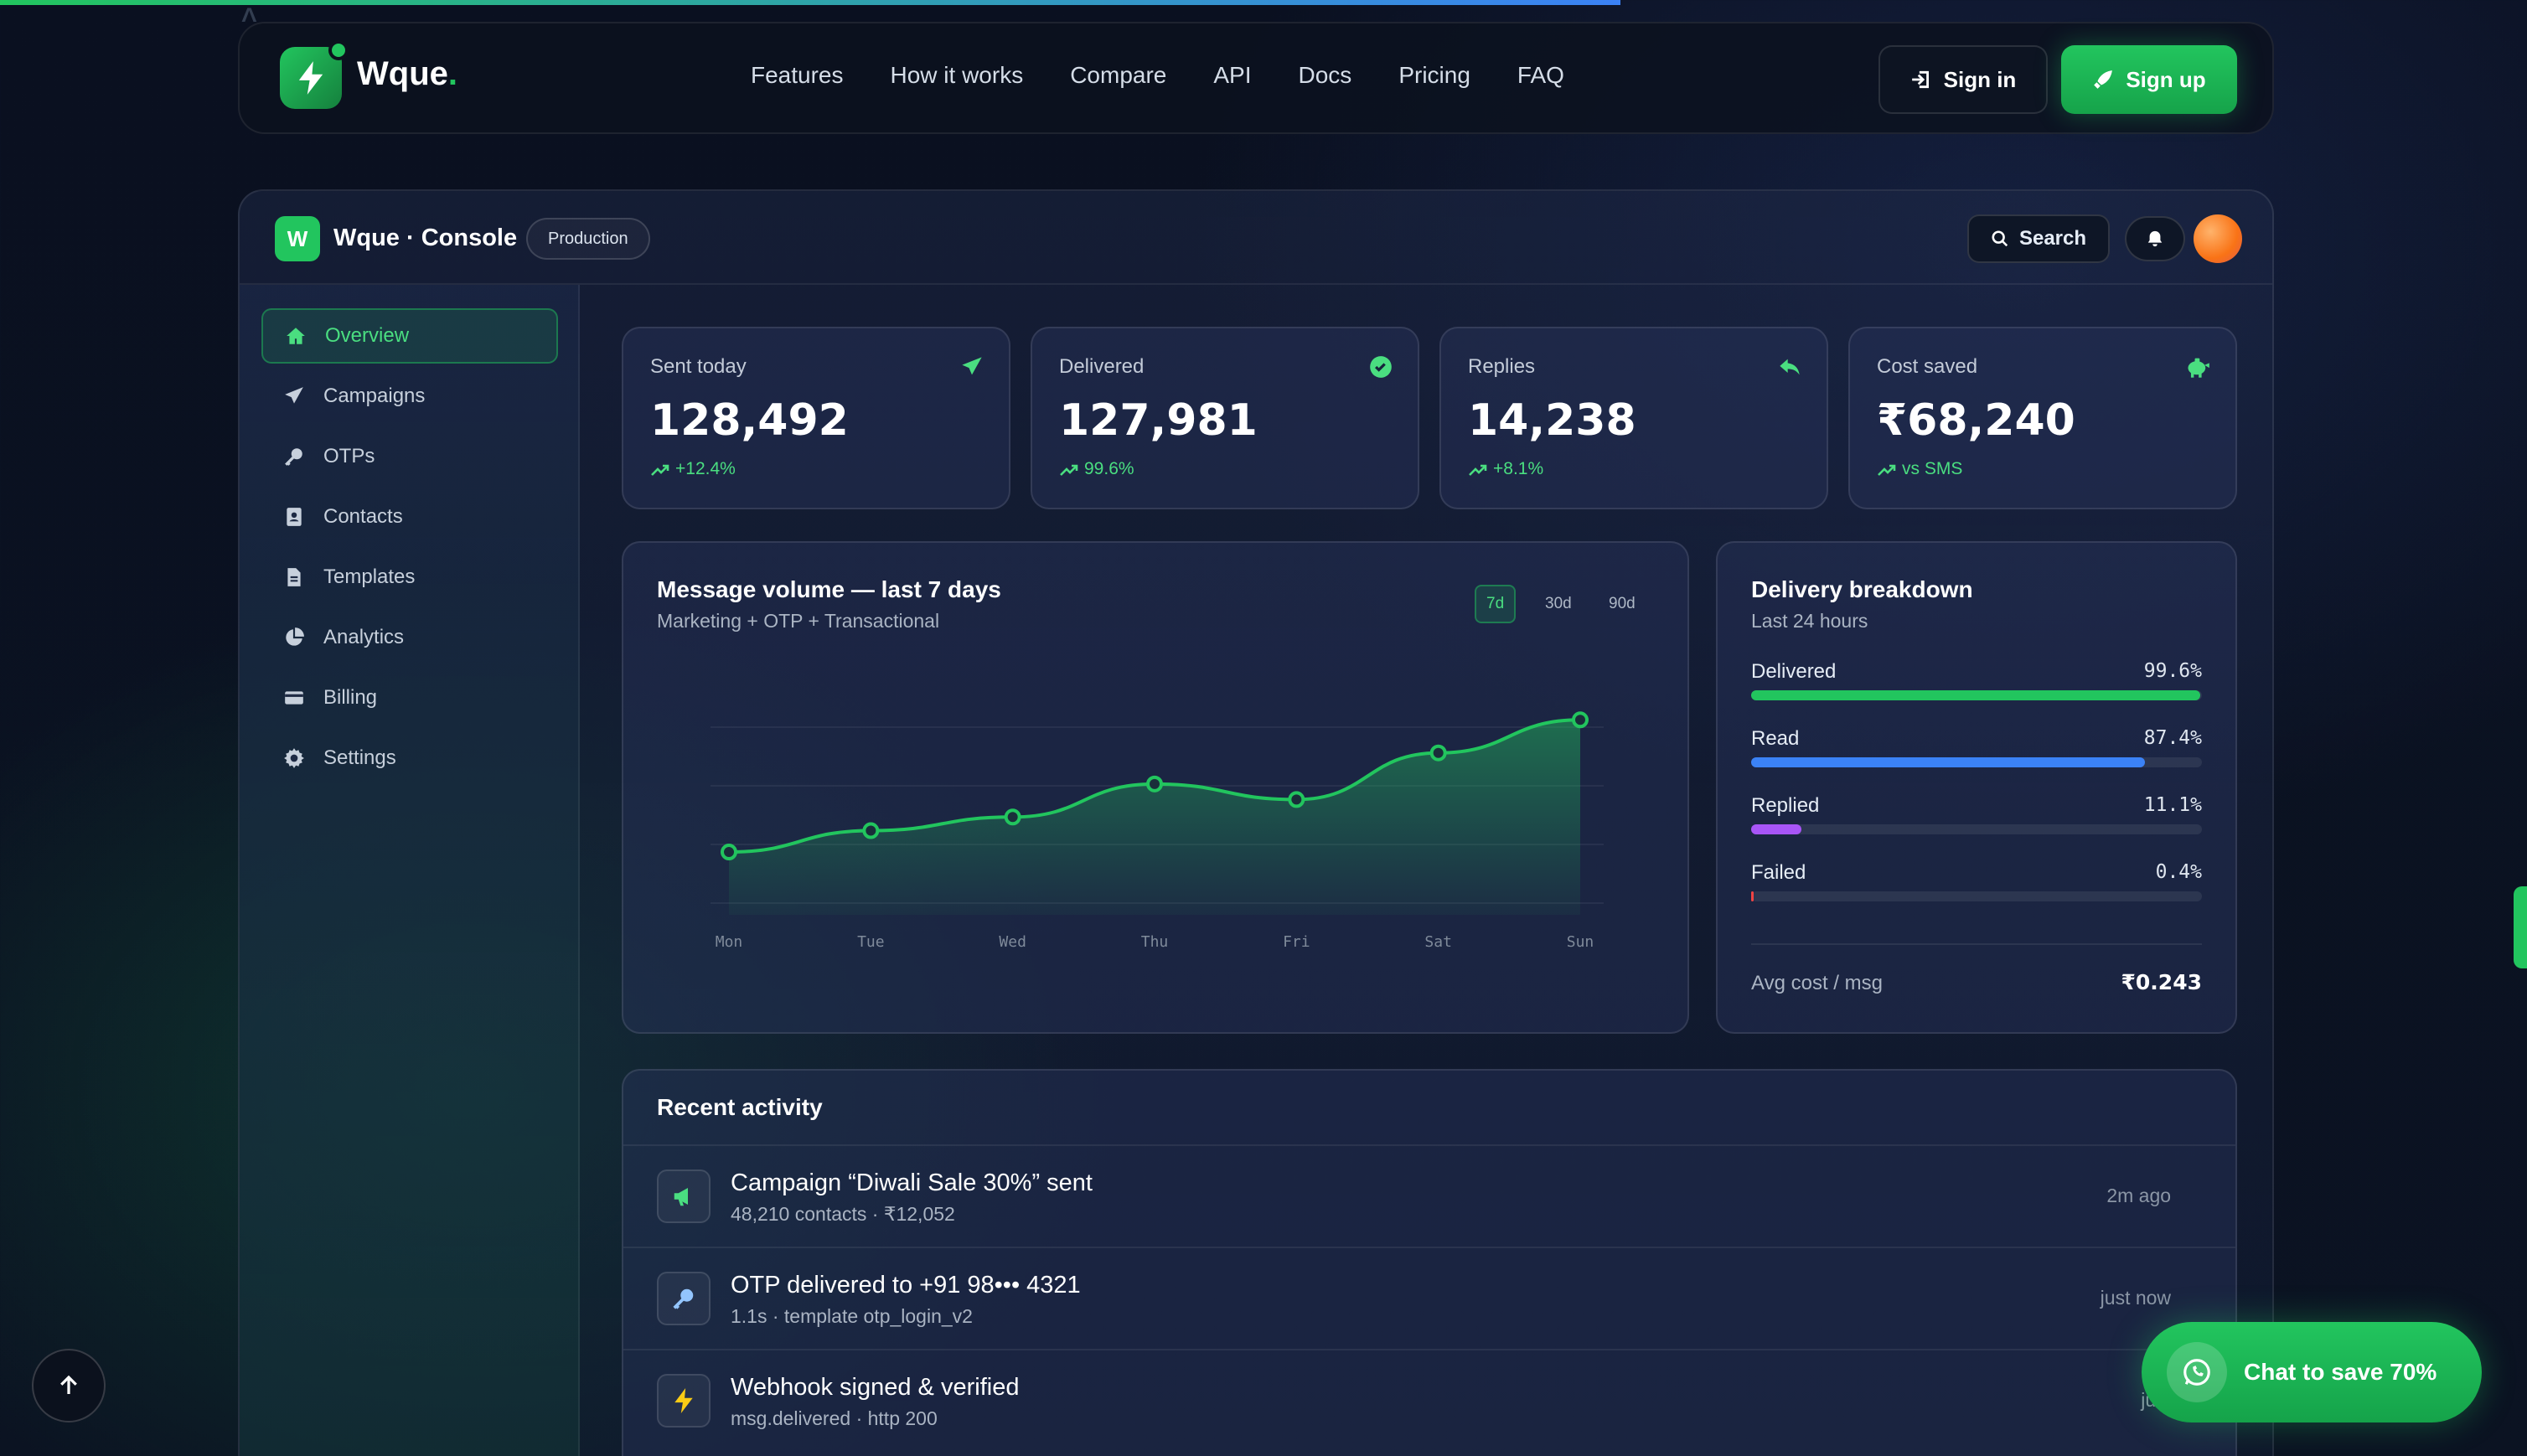 The width and height of the screenshot is (2527, 1456). What do you see at coordinates (871, 942) in the screenshot?
I see `x-tick-label: Tue` at bounding box center [871, 942].